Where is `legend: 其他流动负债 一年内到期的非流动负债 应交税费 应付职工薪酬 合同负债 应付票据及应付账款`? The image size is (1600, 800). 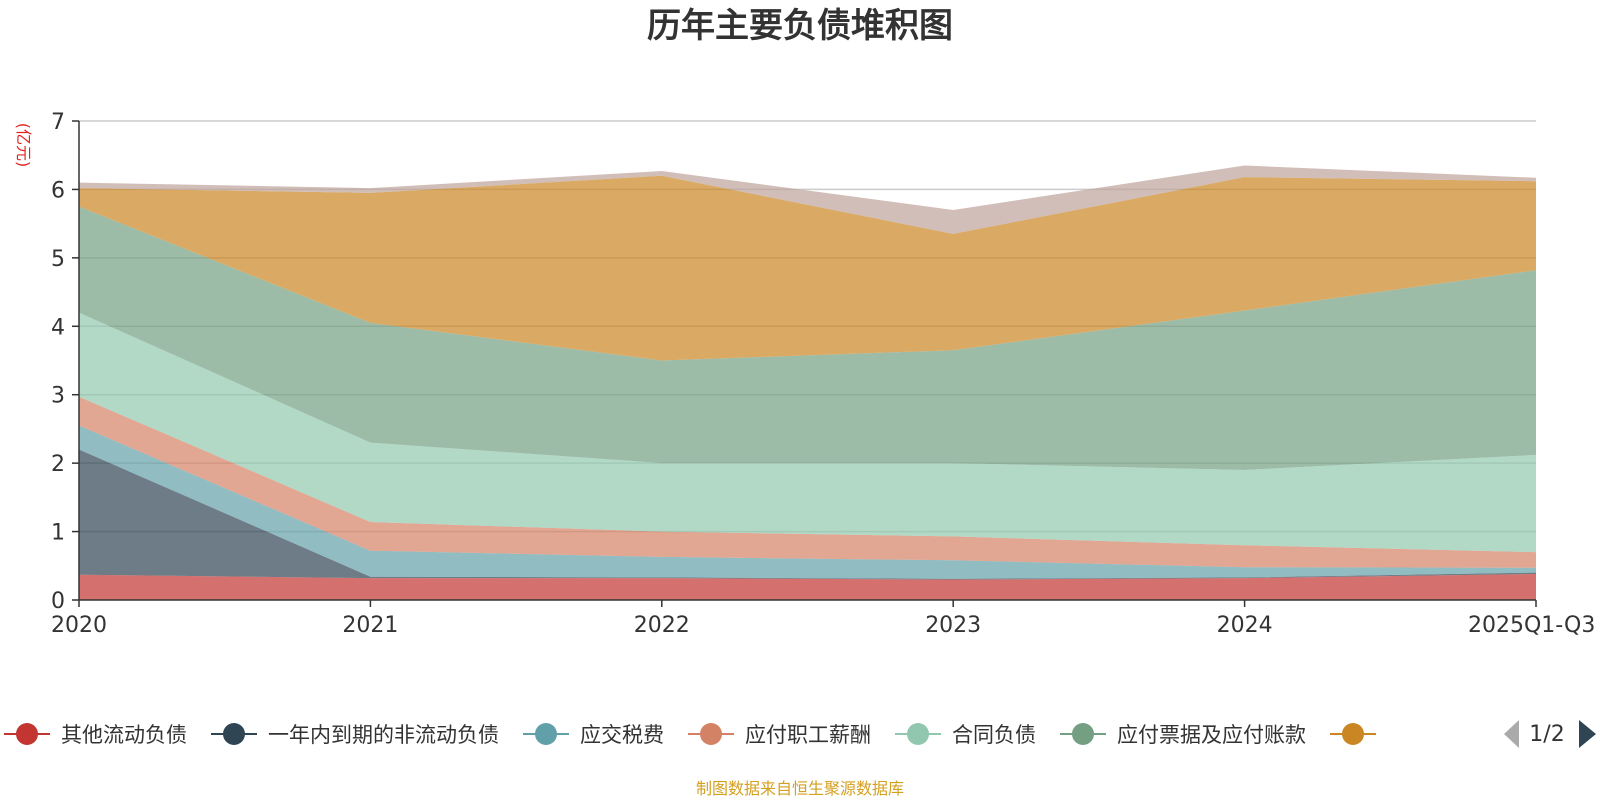 legend: 其他流动负债 一年内到期的非流动负债 应交税费 应付职工薪酬 合同负债 应付票据及应付账款 is located at coordinates (690, 735).